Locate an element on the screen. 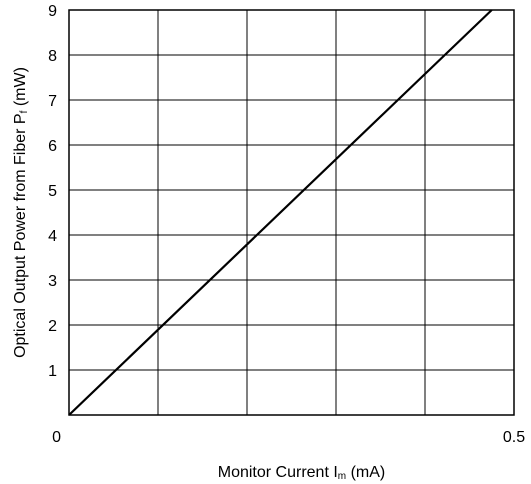 The height and width of the screenshot is (484, 531). y-tick-label-5: 5 is located at coordinates (52, 191).